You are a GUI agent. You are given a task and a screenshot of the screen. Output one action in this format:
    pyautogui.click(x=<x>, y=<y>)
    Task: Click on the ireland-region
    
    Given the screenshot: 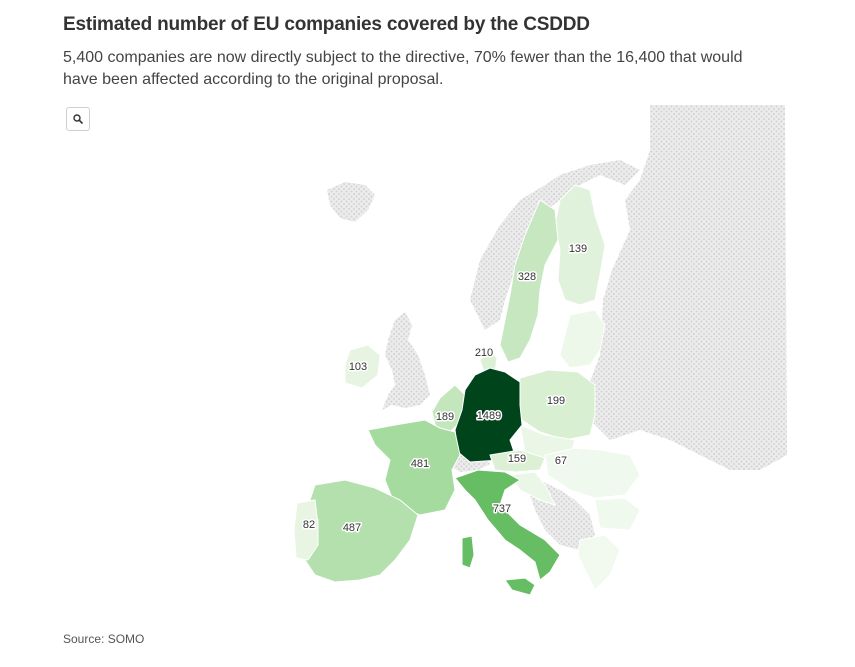 What is the action you would take?
    pyautogui.click(x=362, y=366)
    